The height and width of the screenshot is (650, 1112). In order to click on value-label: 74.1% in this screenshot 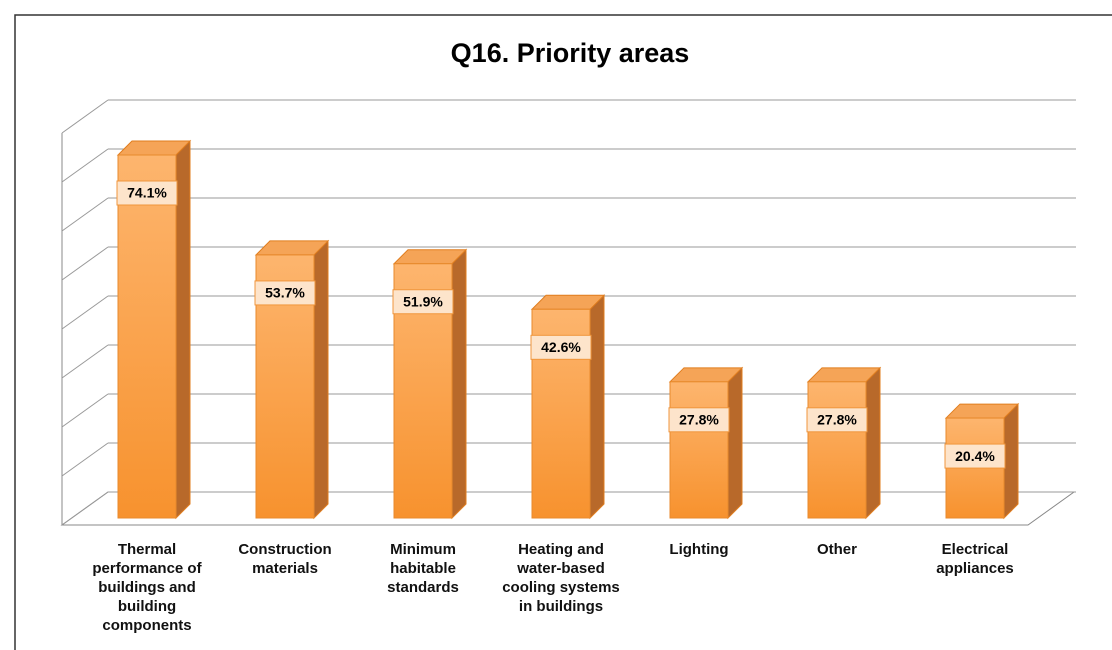, I will do `click(147, 193)`.